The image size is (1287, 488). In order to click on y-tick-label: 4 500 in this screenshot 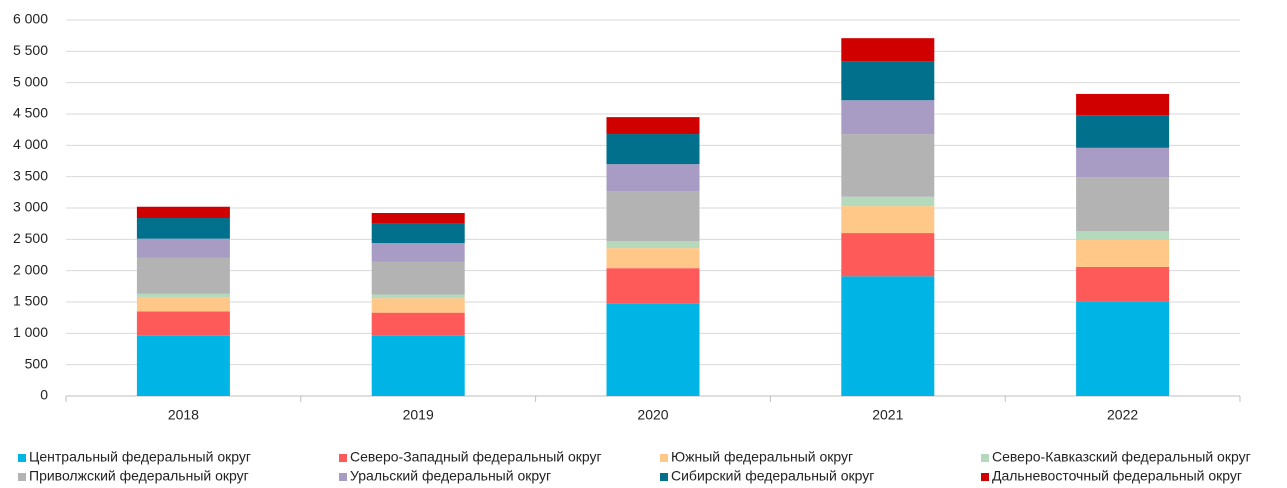, I will do `click(30, 113)`.